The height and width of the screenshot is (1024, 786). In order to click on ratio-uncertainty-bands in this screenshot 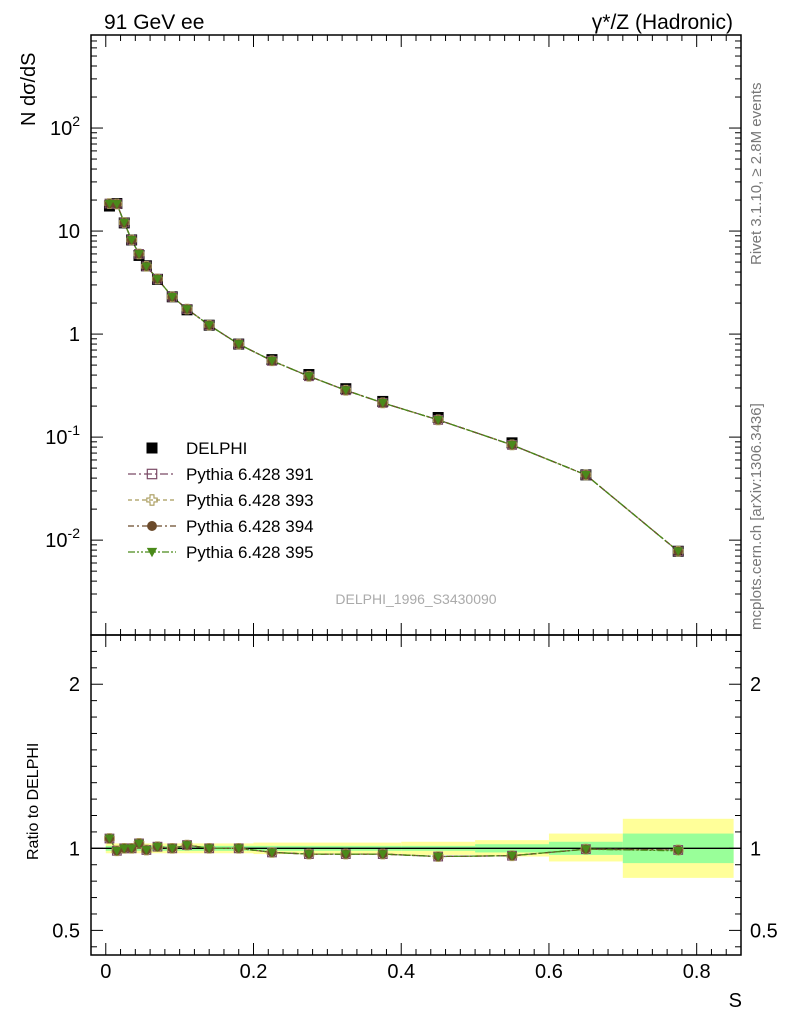, I will do `click(416, 848)`.